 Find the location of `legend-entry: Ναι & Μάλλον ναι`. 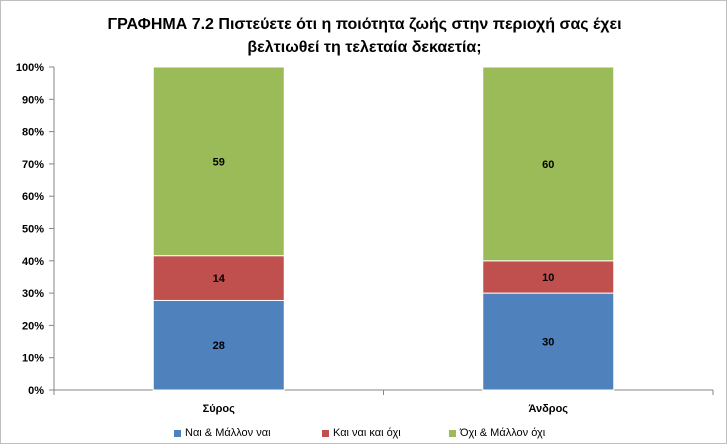

legend-entry: Ναι & Μάλλον ναι is located at coordinates (222, 433).